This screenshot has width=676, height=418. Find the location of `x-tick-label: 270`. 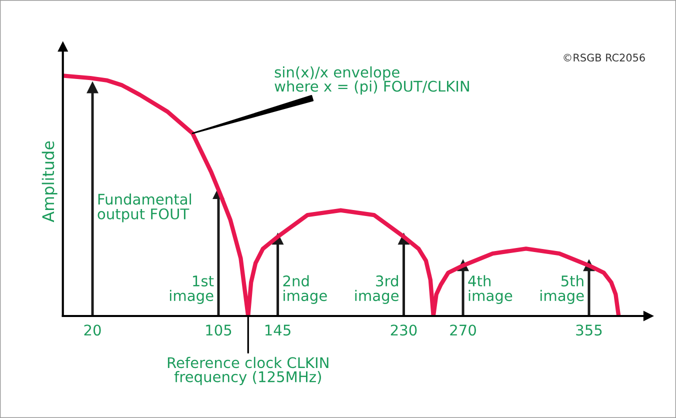

x-tick-label: 270 is located at coordinates (463, 330).